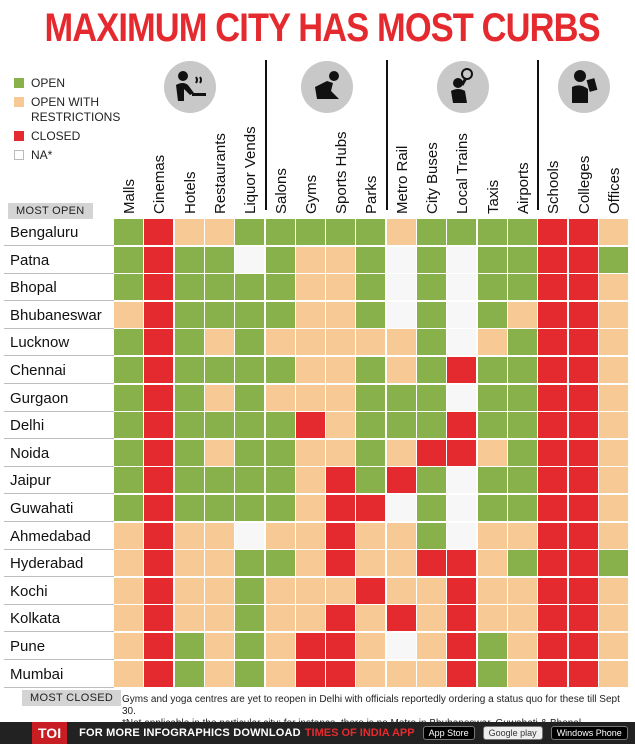  What do you see at coordinates (42, 155) in the screenshot?
I see `legend-label: NA*` at bounding box center [42, 155].